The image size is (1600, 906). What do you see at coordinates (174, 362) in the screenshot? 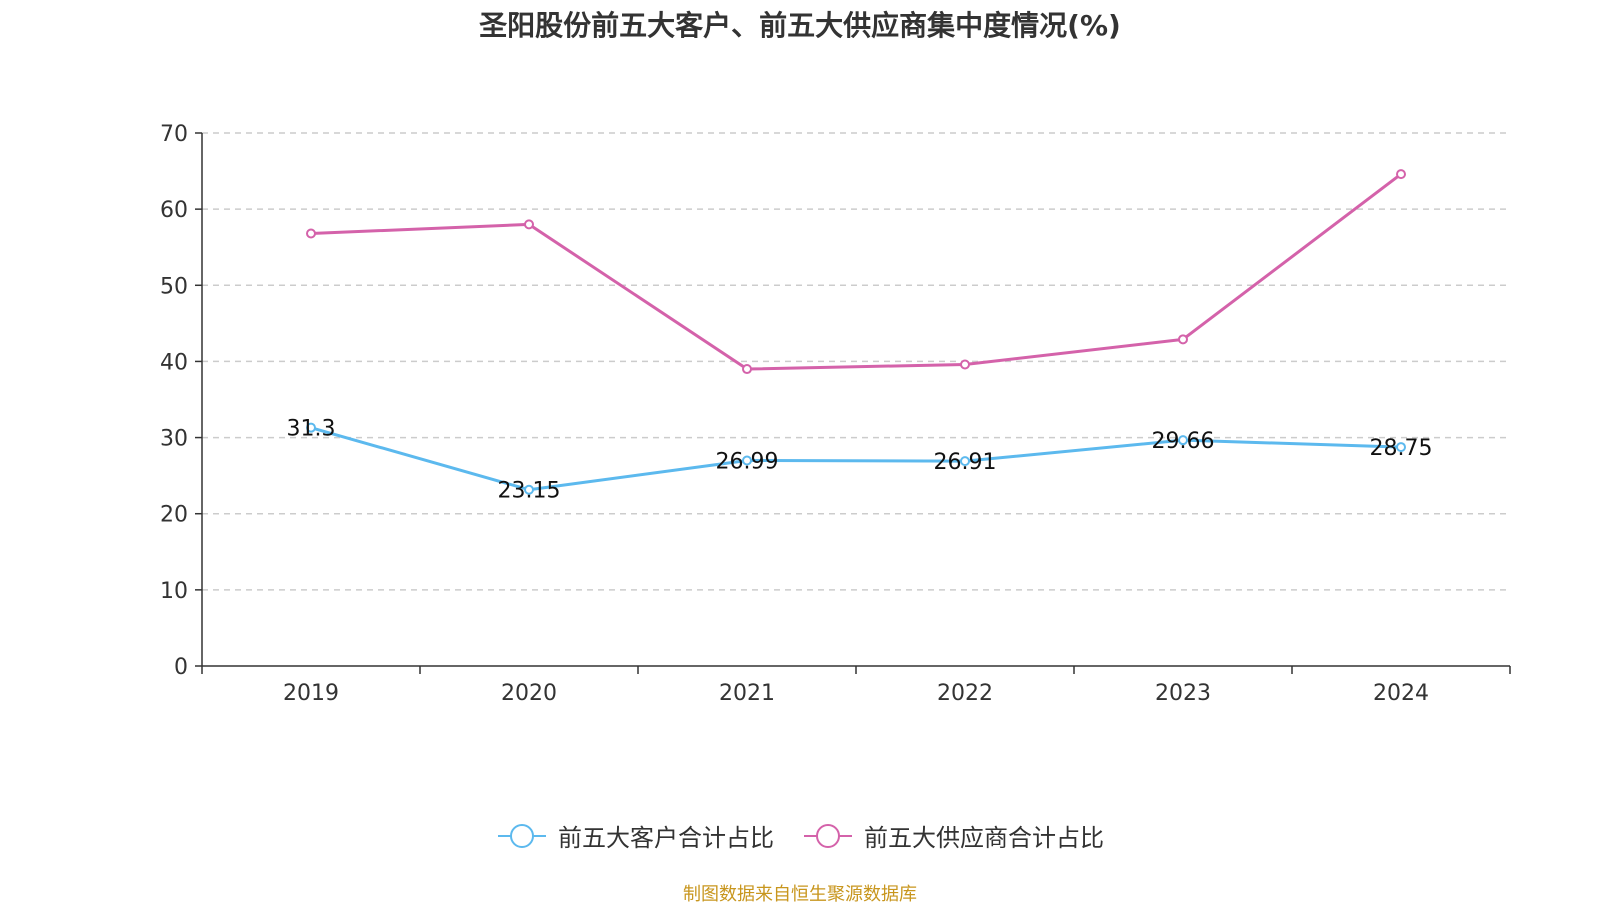
I see `y-tick-label: 40` at bounding box center [174, 362].